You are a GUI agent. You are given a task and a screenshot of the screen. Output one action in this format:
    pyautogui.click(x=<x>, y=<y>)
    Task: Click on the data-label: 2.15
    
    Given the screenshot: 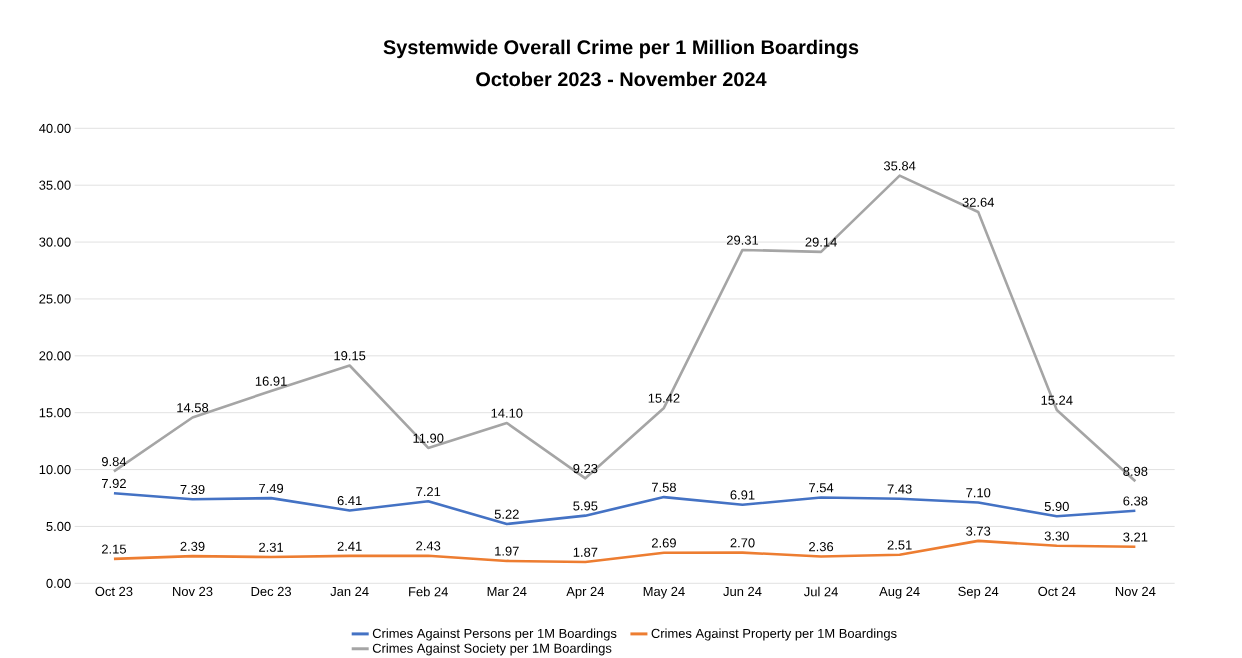 What is the action you would take?
    pyautogui.click(x=113, y=549)
    